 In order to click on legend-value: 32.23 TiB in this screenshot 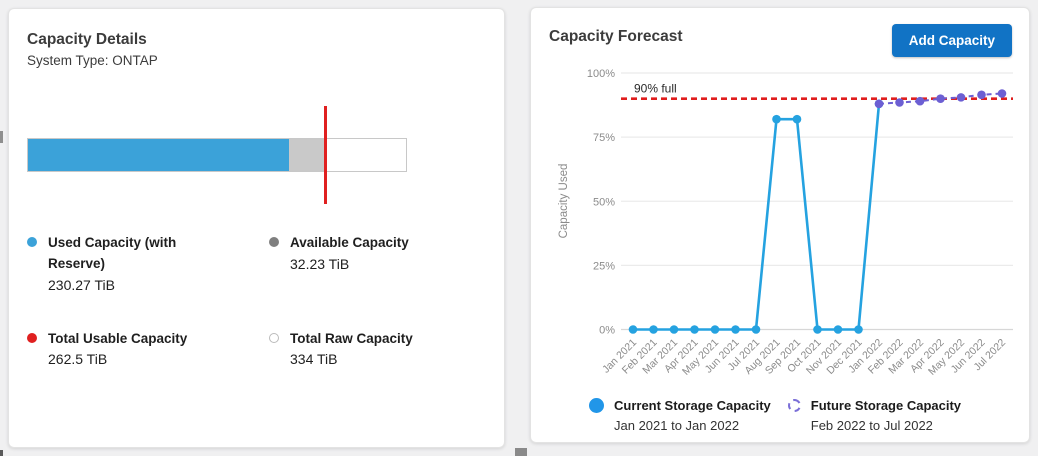, I will do `click(320, 263)`.